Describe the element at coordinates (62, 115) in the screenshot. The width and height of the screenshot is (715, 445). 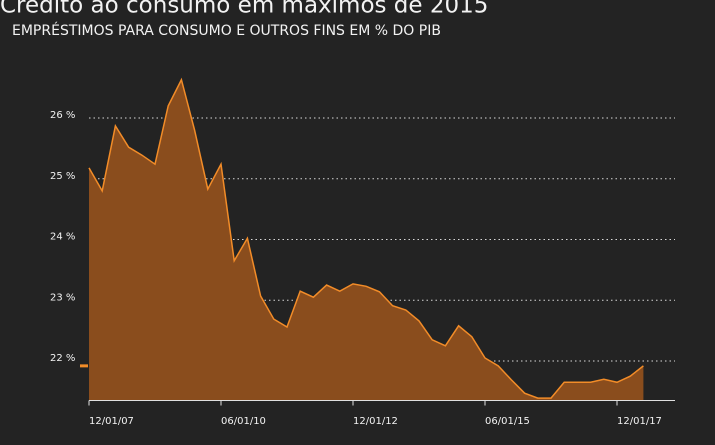
I see `y-tick-label: 26 %` at that location.